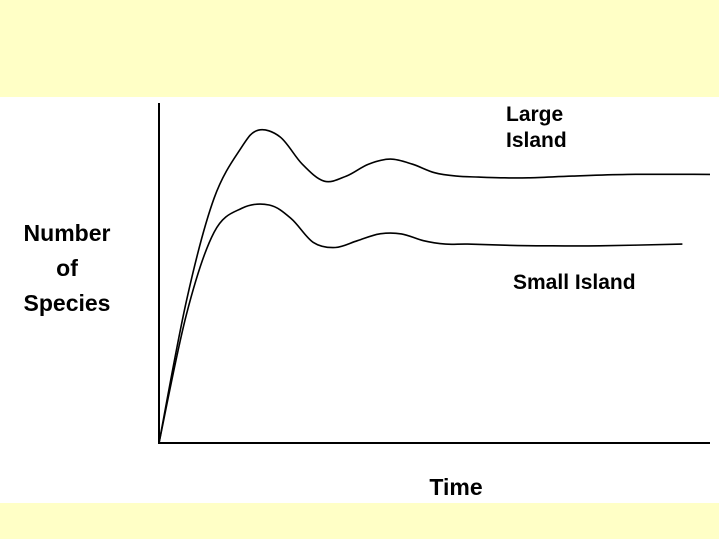 Image resolution: width=719 pixels, height=539 pixels. Describe the element at coordinates (67, 303) in the screenshot. I see `y-axis-label-line3: Species` at that location.